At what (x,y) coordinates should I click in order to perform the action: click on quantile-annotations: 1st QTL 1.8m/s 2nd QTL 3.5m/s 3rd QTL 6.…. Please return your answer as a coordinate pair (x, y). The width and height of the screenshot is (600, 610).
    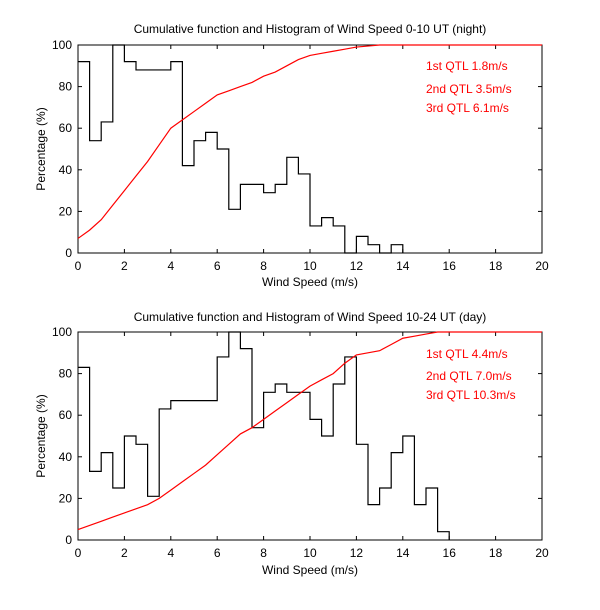
    Looking at the image, I should click on (469, 87).